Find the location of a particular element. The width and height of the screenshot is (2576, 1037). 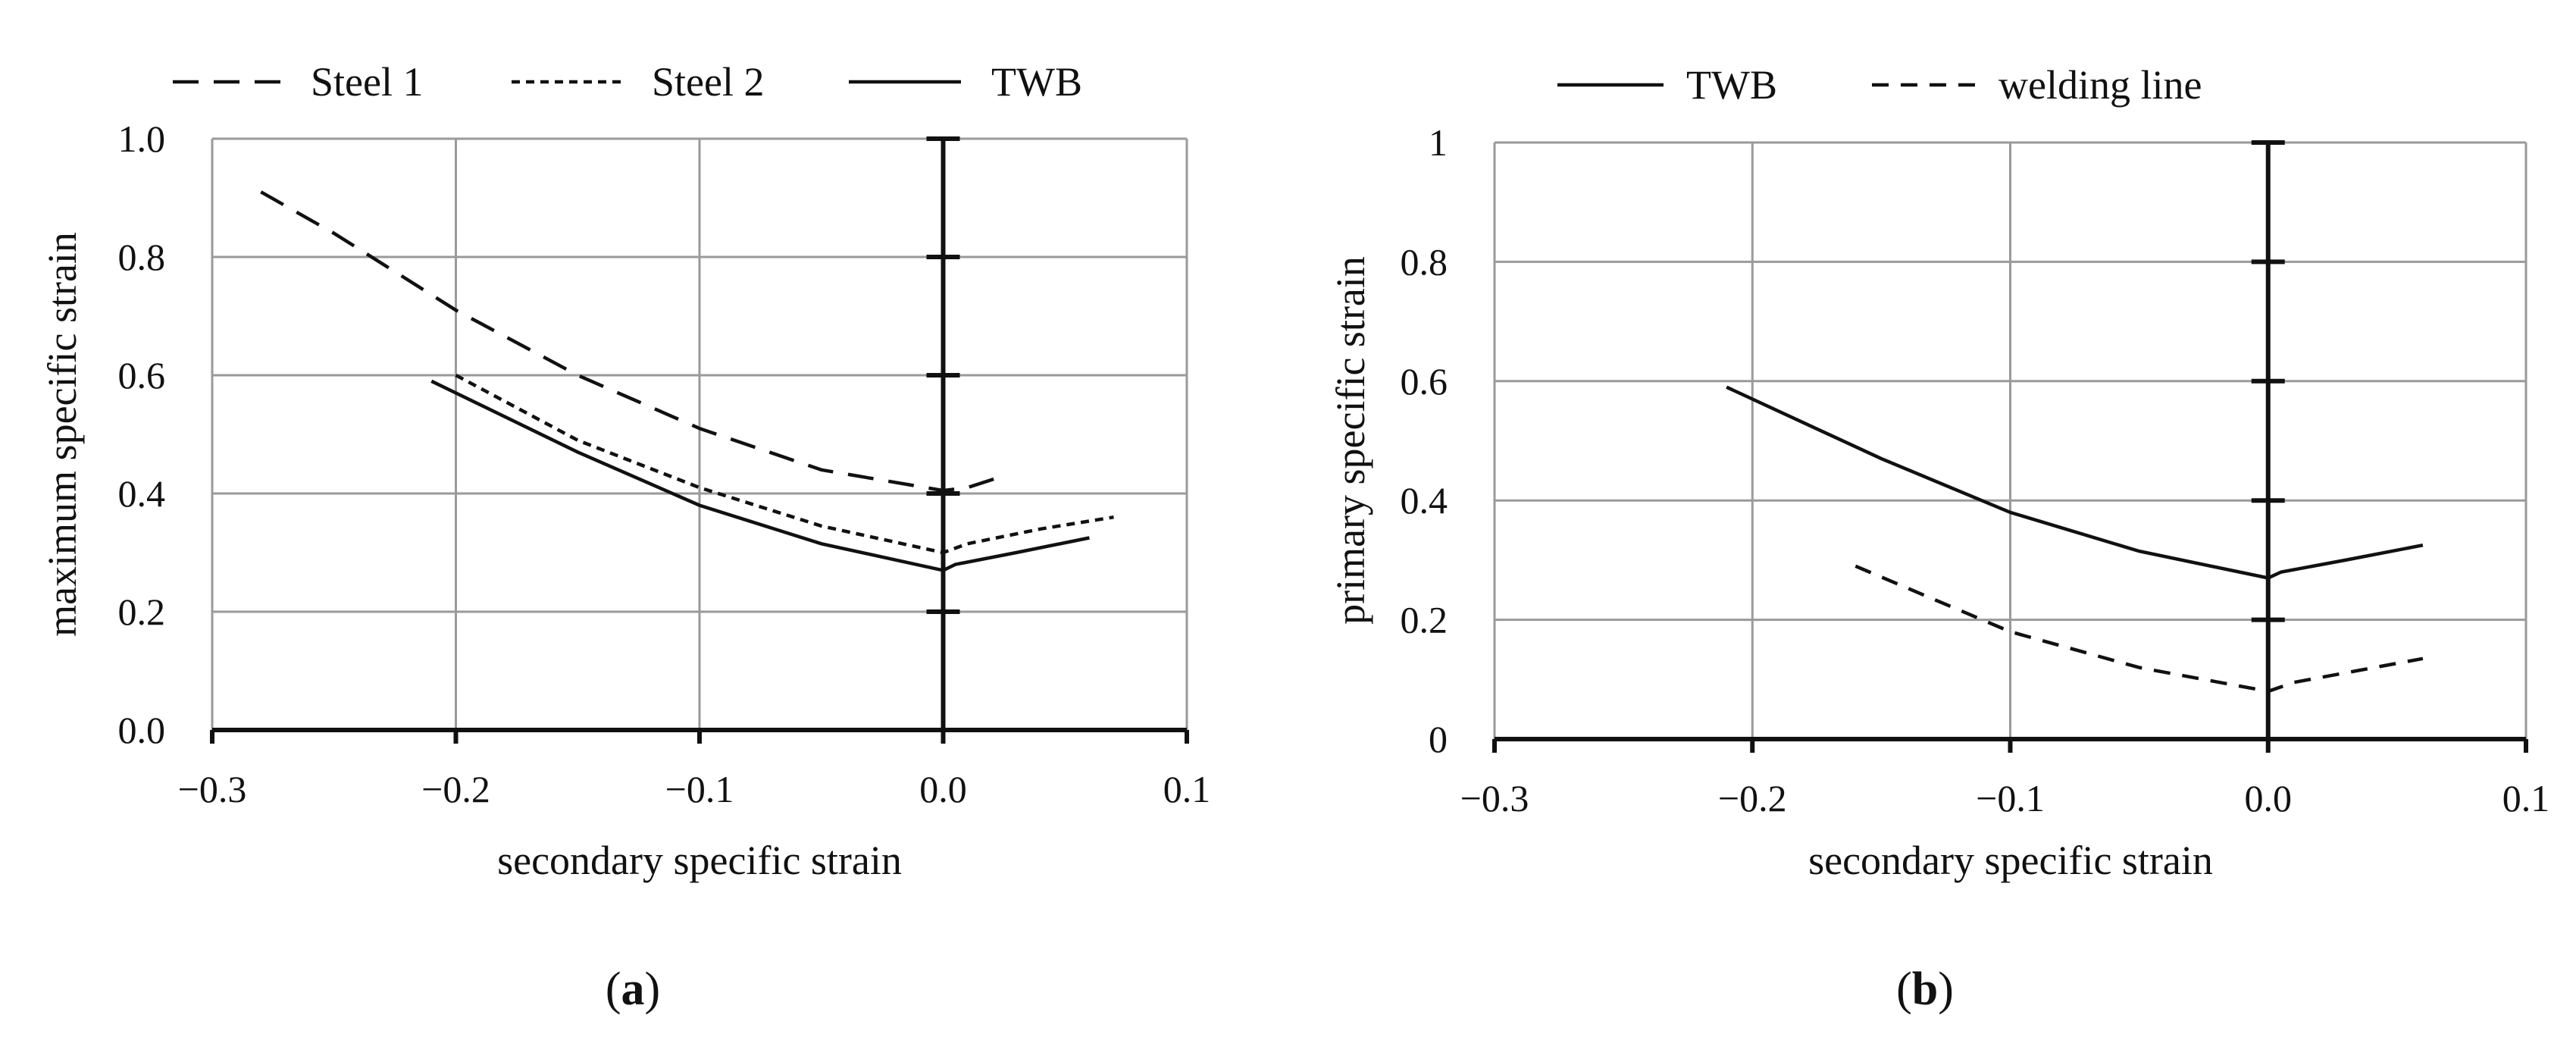

legend-label: Steel 2 is located at coordinates (708, 82).